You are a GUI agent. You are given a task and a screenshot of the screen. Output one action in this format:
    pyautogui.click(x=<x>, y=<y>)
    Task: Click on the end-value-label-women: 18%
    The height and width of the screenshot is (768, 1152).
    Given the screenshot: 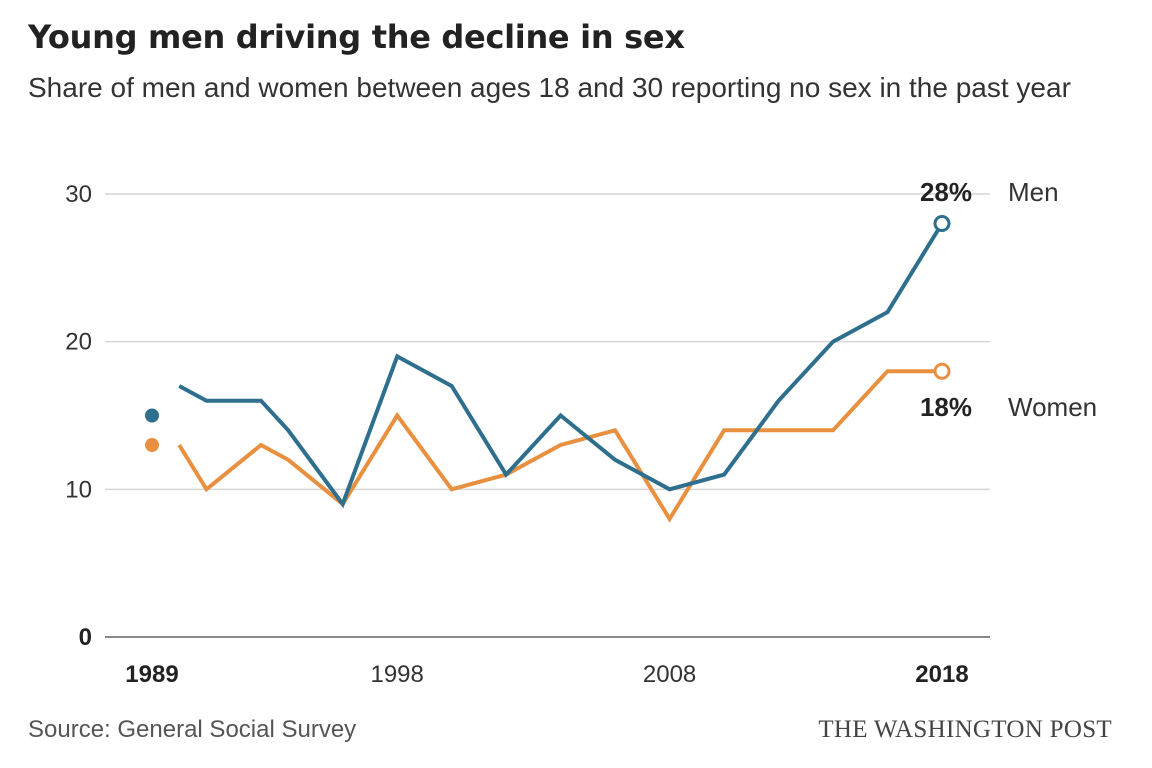 What is the action you would take?
    pyautogui.click(x=946, y=407)
    